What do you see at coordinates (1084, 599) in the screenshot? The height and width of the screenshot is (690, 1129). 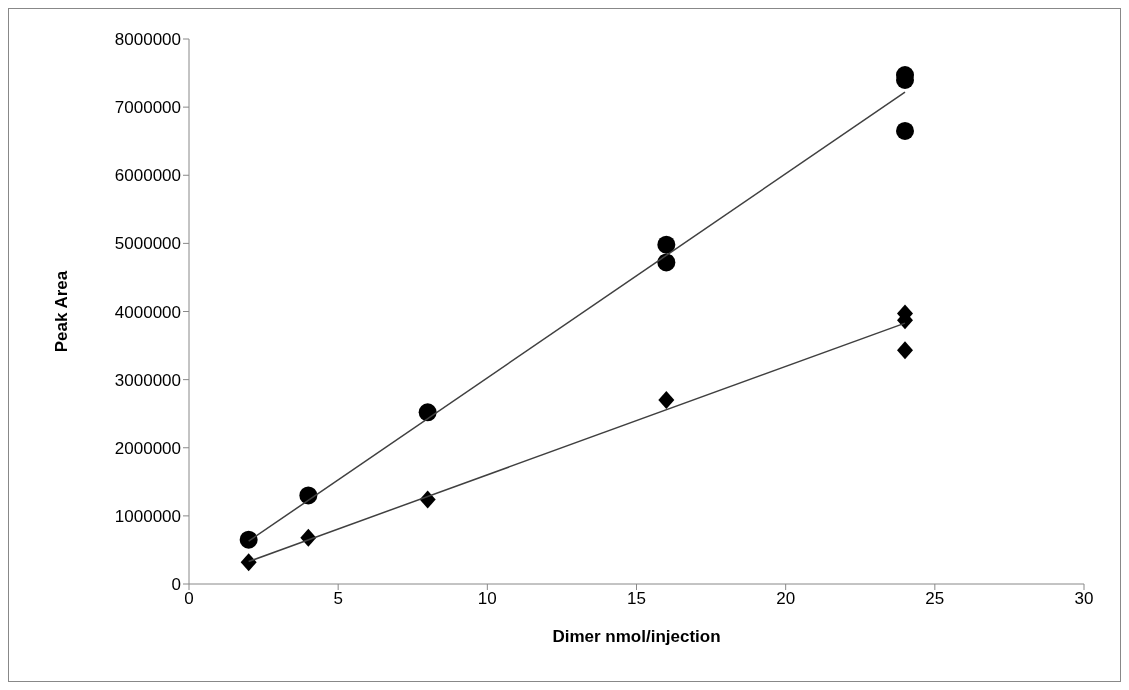 I see `x-tick-label: 30` at bounding box center [1084, 599].